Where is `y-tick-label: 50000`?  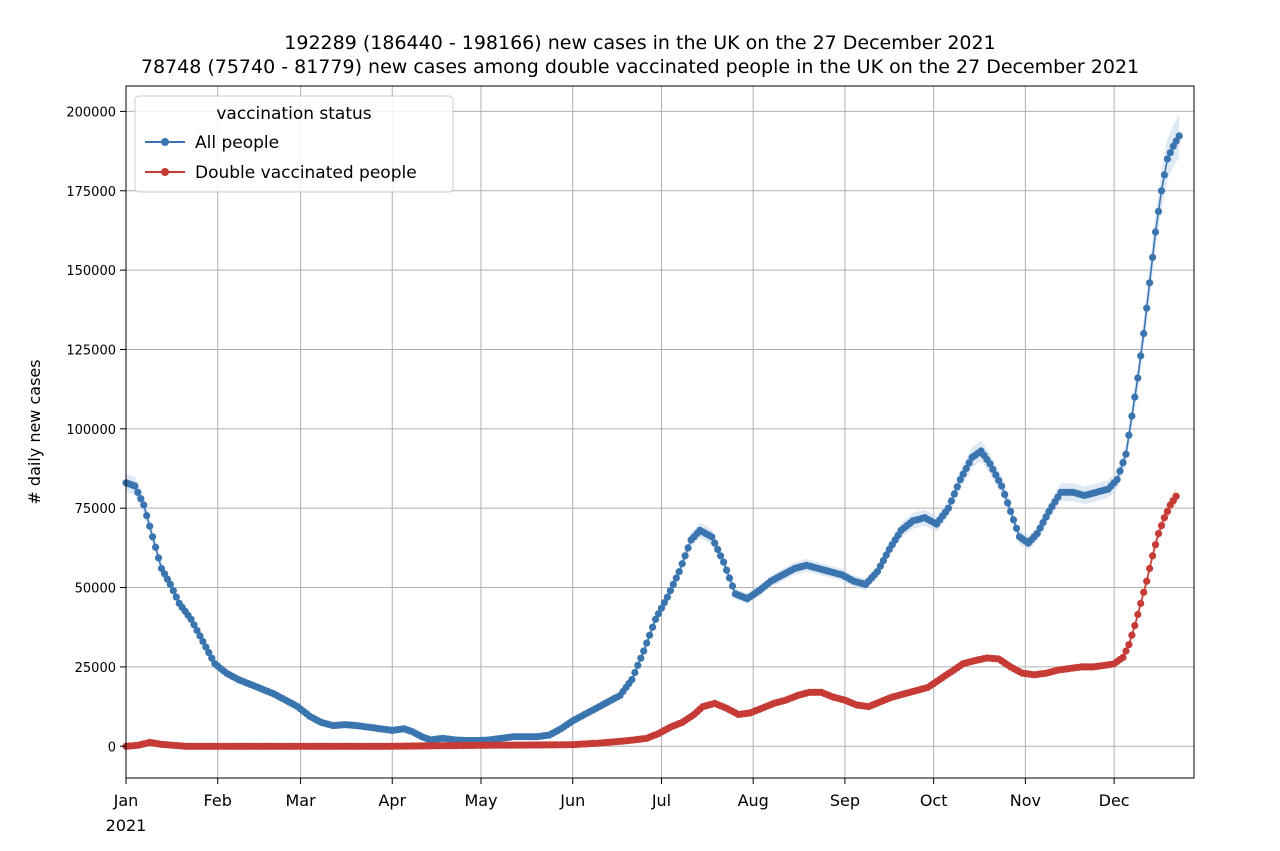
y-tick-label: 50000 is located at coordinates (95, 589).